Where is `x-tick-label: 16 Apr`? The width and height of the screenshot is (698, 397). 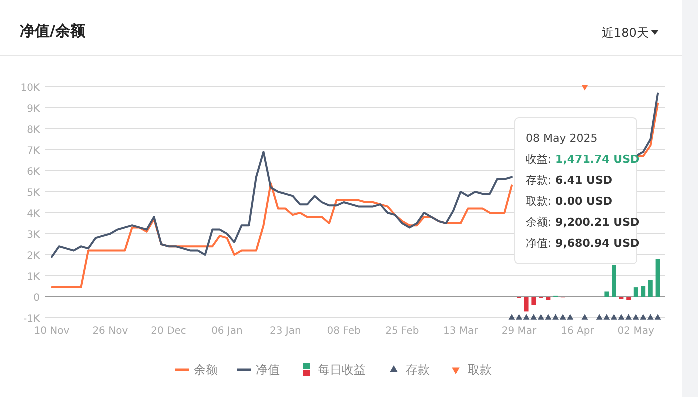 x-tick-label: 16 Apr is located at coordinates (578, 331).